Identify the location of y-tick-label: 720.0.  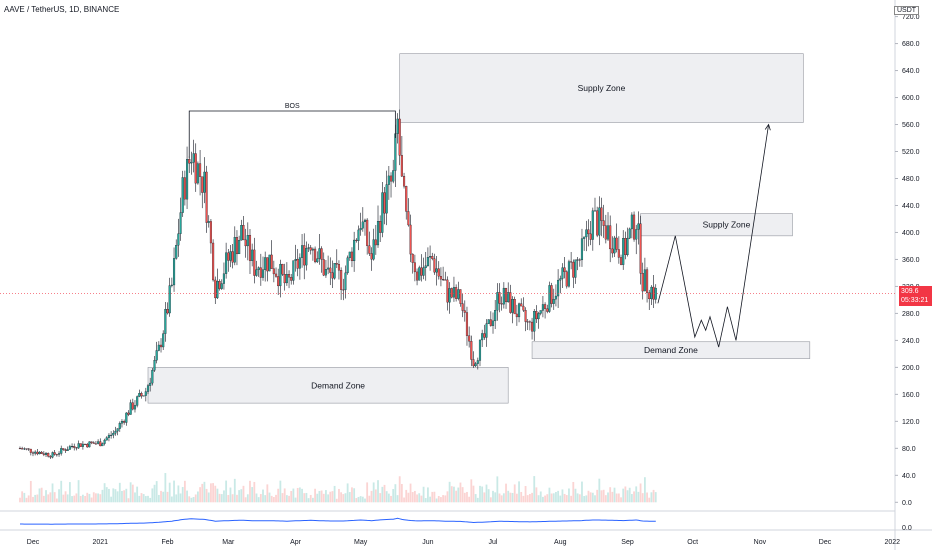
(911, 17).